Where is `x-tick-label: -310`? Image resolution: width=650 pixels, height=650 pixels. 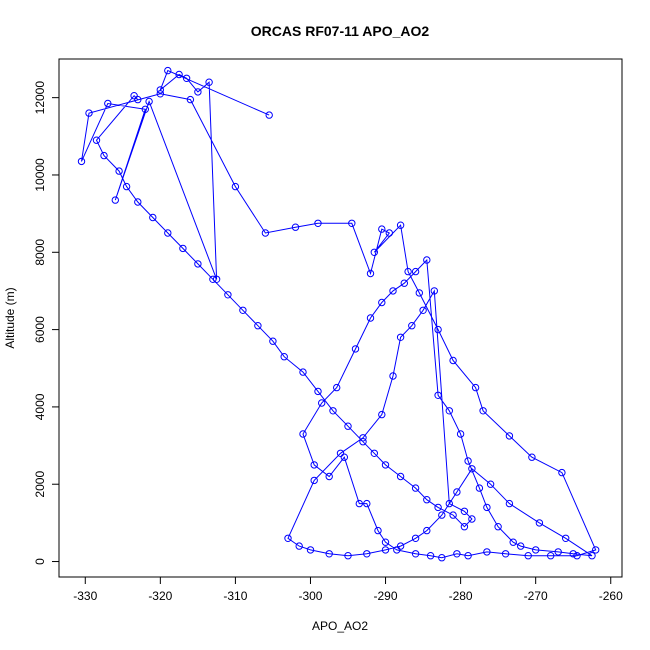
x-tick-label: -310 is located at coordinates (235, 596).